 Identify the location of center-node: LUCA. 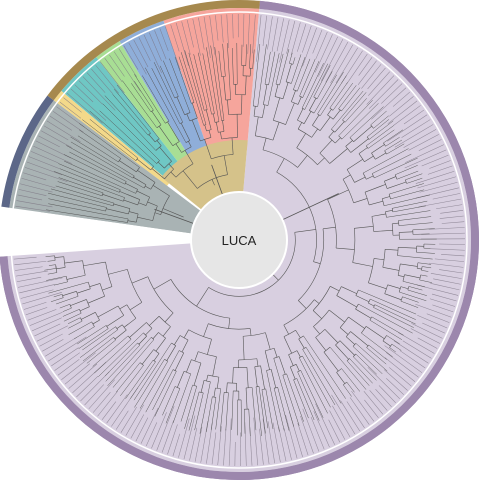
(239, 240).